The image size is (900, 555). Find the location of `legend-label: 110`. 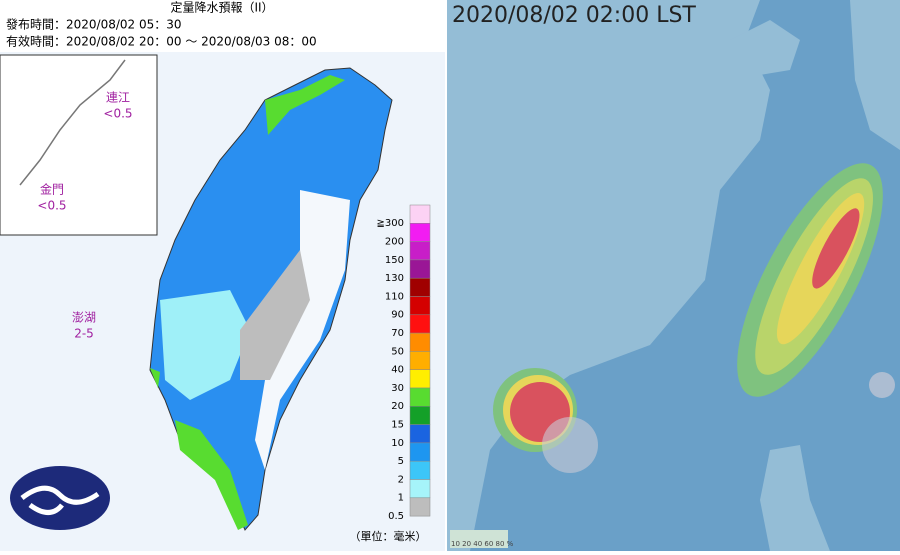

legend-label: 110 is located at coordinates (394, 296).